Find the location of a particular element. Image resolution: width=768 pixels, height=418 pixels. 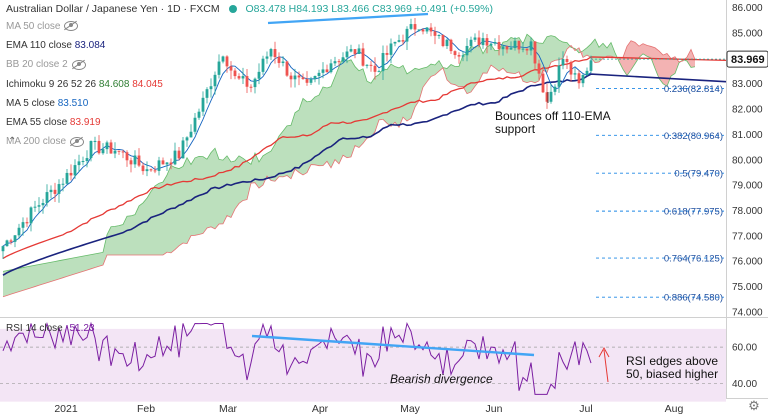

legend-row: MA 5 close 83.510 is located at coordinates (47, 104).